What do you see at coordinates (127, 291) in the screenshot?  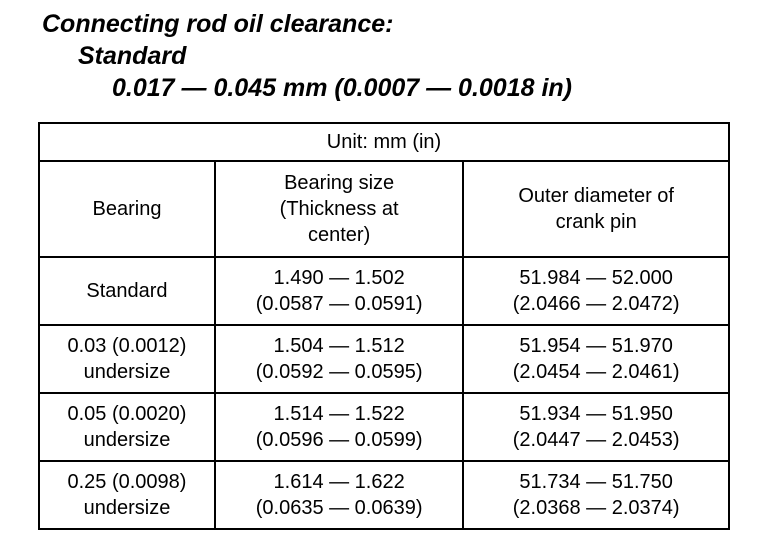 I see `cell-bearing: Standard` at bounding box center [127, 291].